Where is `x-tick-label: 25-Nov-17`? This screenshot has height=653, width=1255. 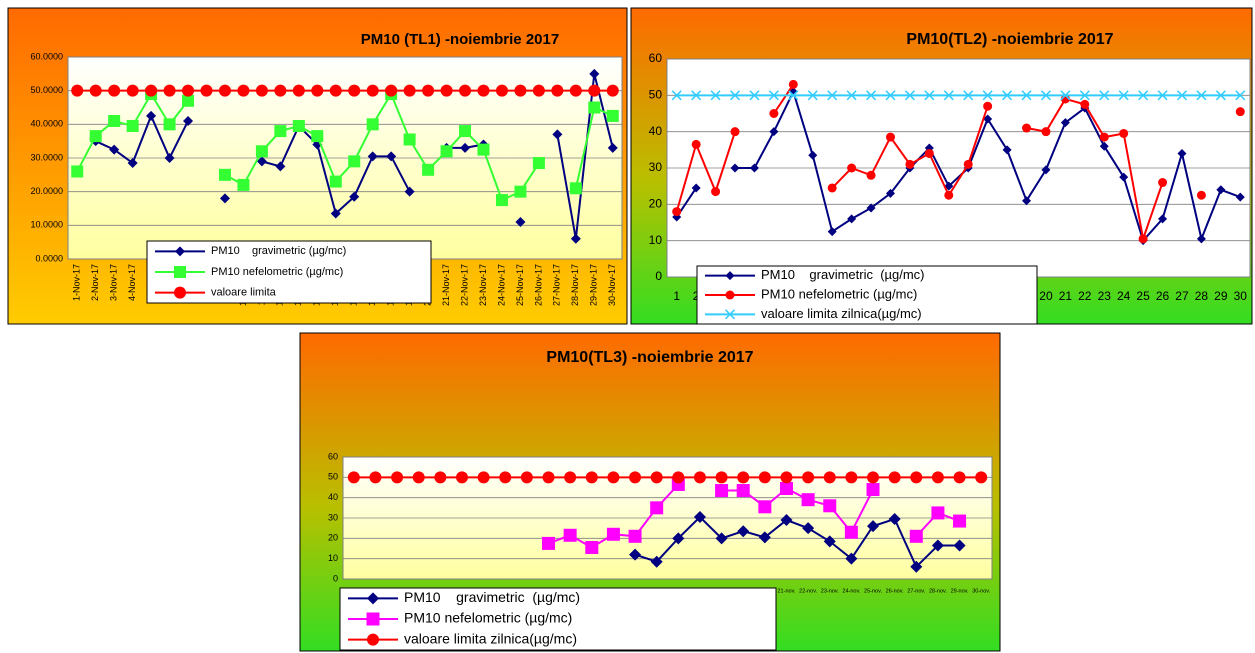 x-tick-label: 25-Nov-17 is located at coordinates (520, 285).